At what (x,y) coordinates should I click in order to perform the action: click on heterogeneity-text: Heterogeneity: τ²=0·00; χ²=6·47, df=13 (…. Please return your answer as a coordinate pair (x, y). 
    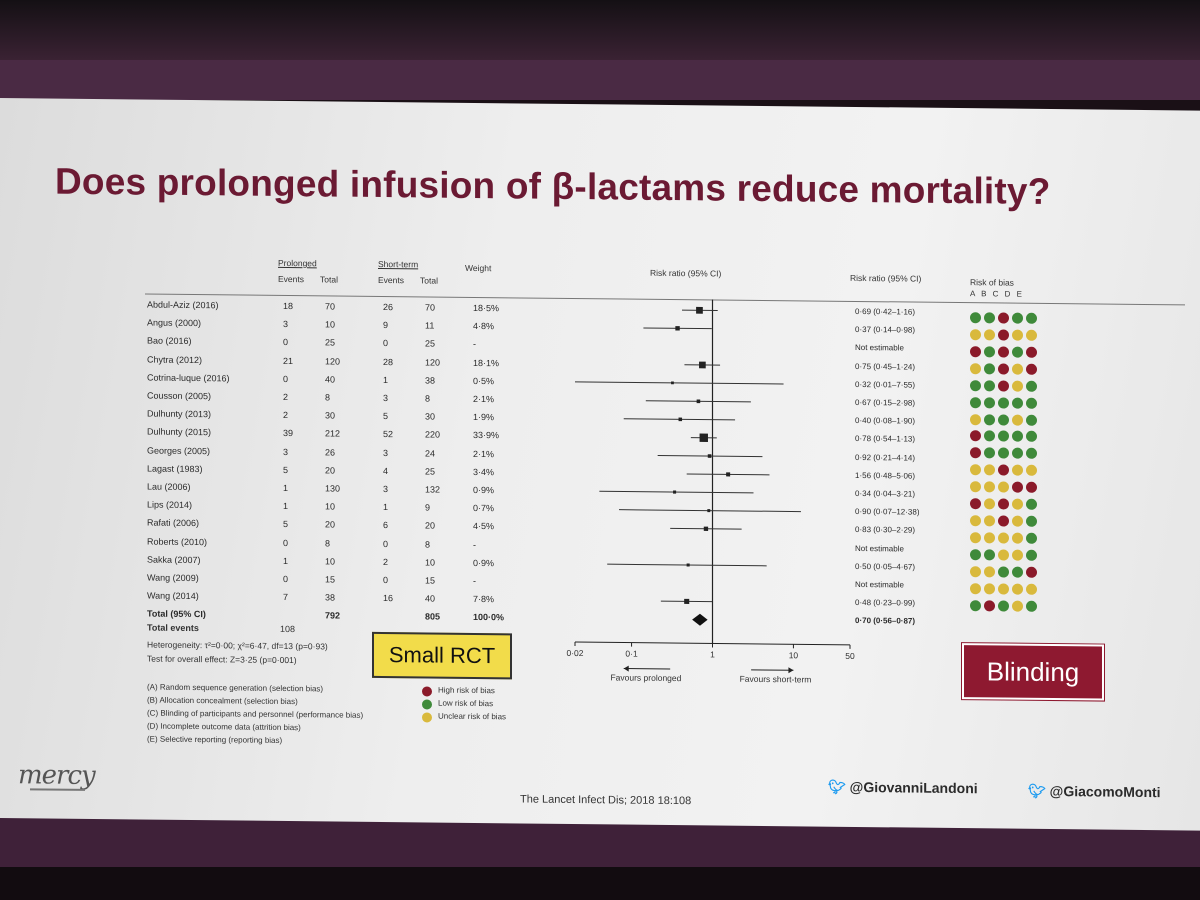
    Looking at the image, I should click on (237, 645).